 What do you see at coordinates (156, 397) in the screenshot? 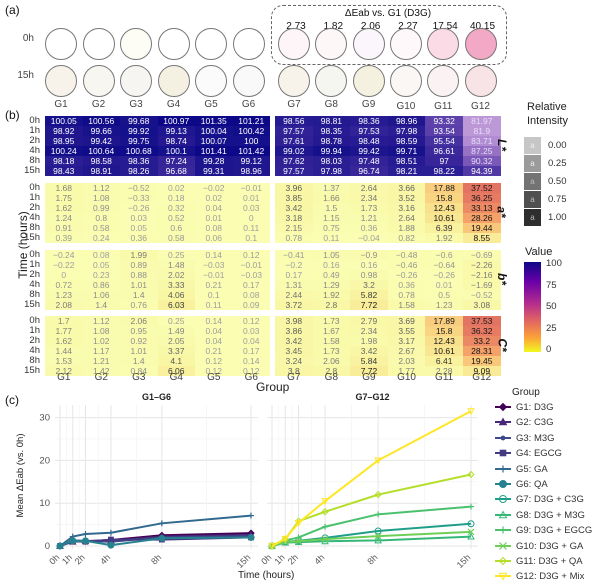
I see `facet-title: G1–G6` at bounding box center [156, 397].